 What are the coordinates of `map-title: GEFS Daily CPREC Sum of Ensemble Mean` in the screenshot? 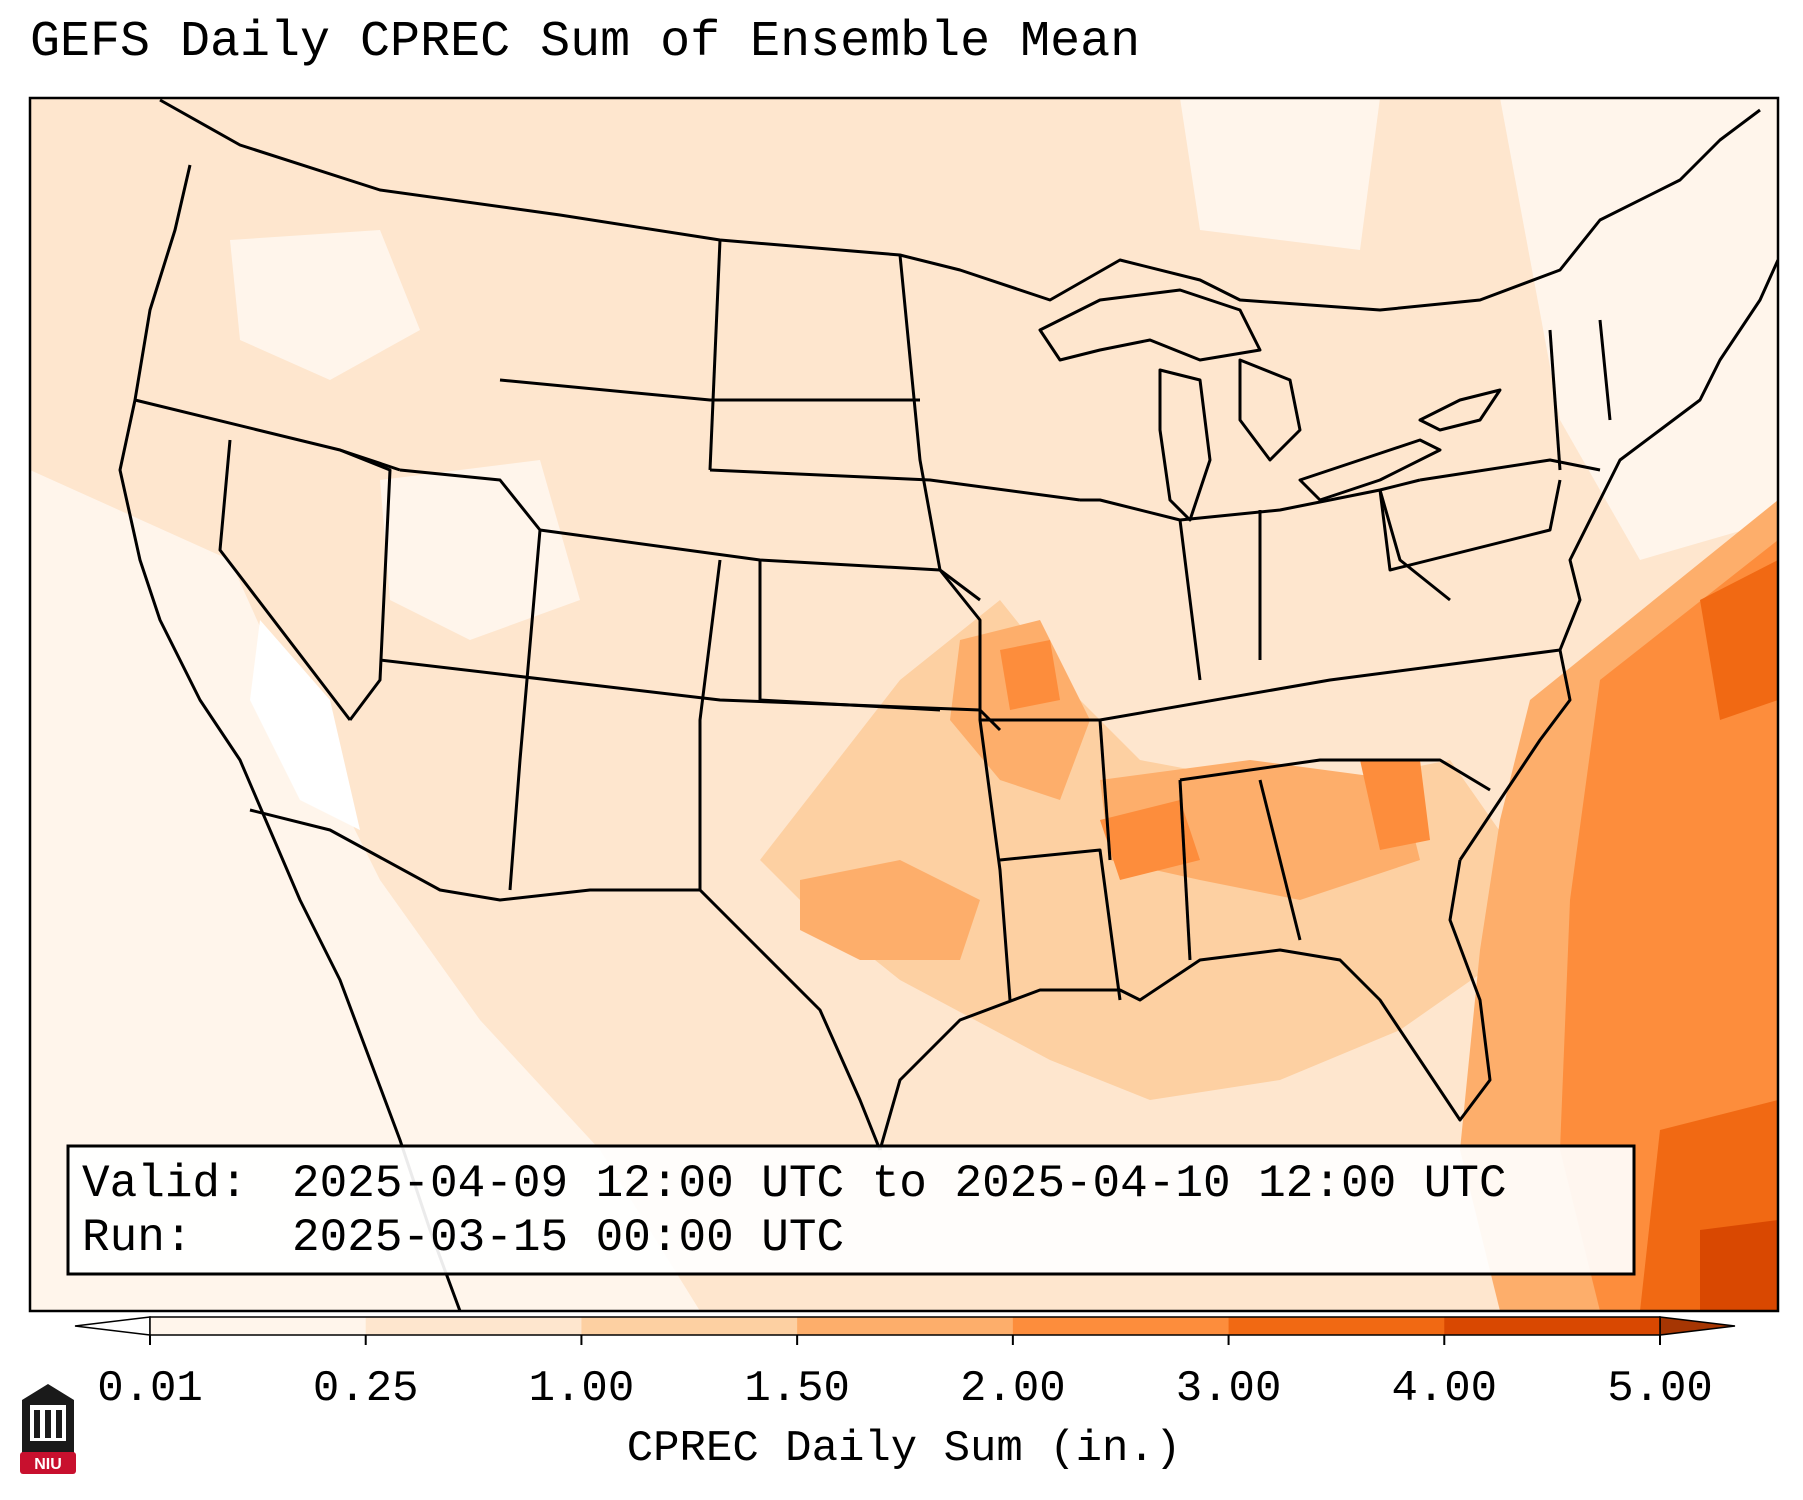 It's located at (585, 42).